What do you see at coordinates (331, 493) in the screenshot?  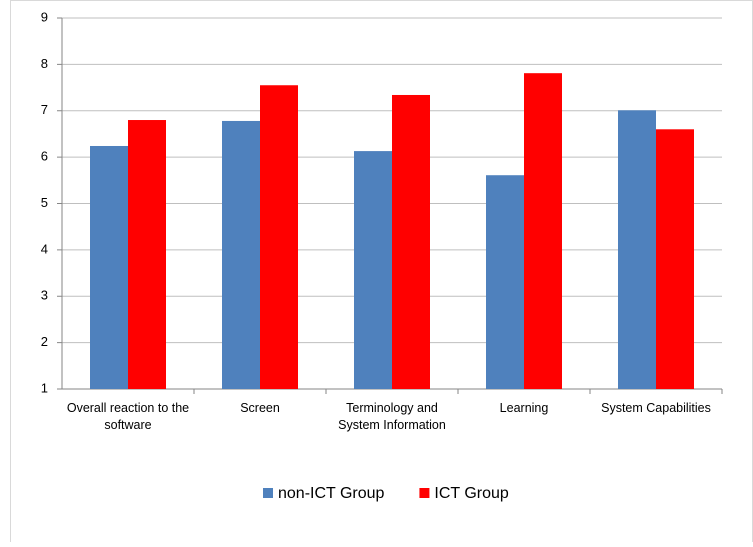 I see `legend-label: non-ICT Group` at bounding box center [331, 493].